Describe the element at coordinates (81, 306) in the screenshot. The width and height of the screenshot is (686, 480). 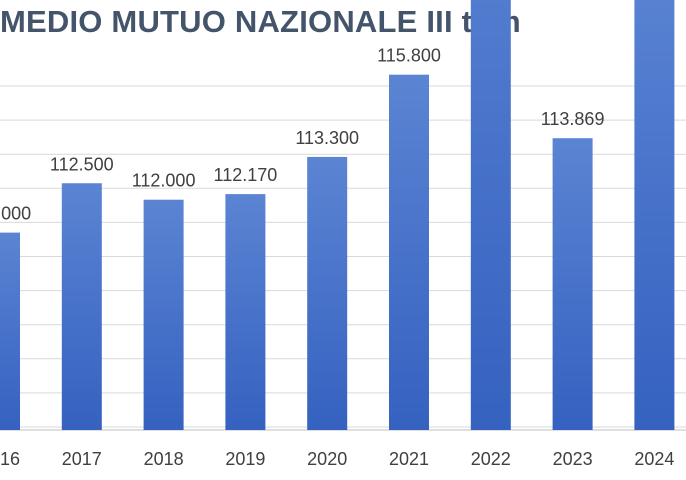
I see `bar-2017` at that location.